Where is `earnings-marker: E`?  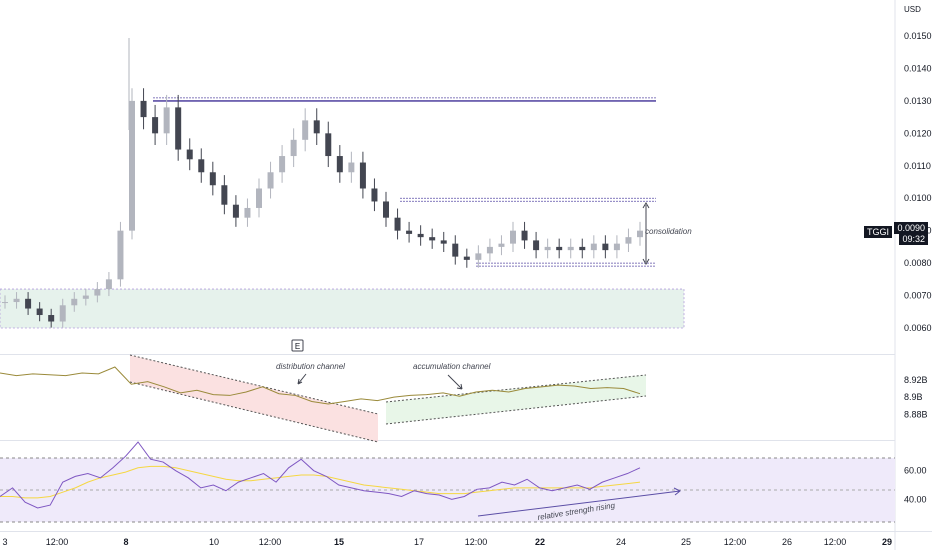
earnings-marker: E is located at coordinates (297, 345).